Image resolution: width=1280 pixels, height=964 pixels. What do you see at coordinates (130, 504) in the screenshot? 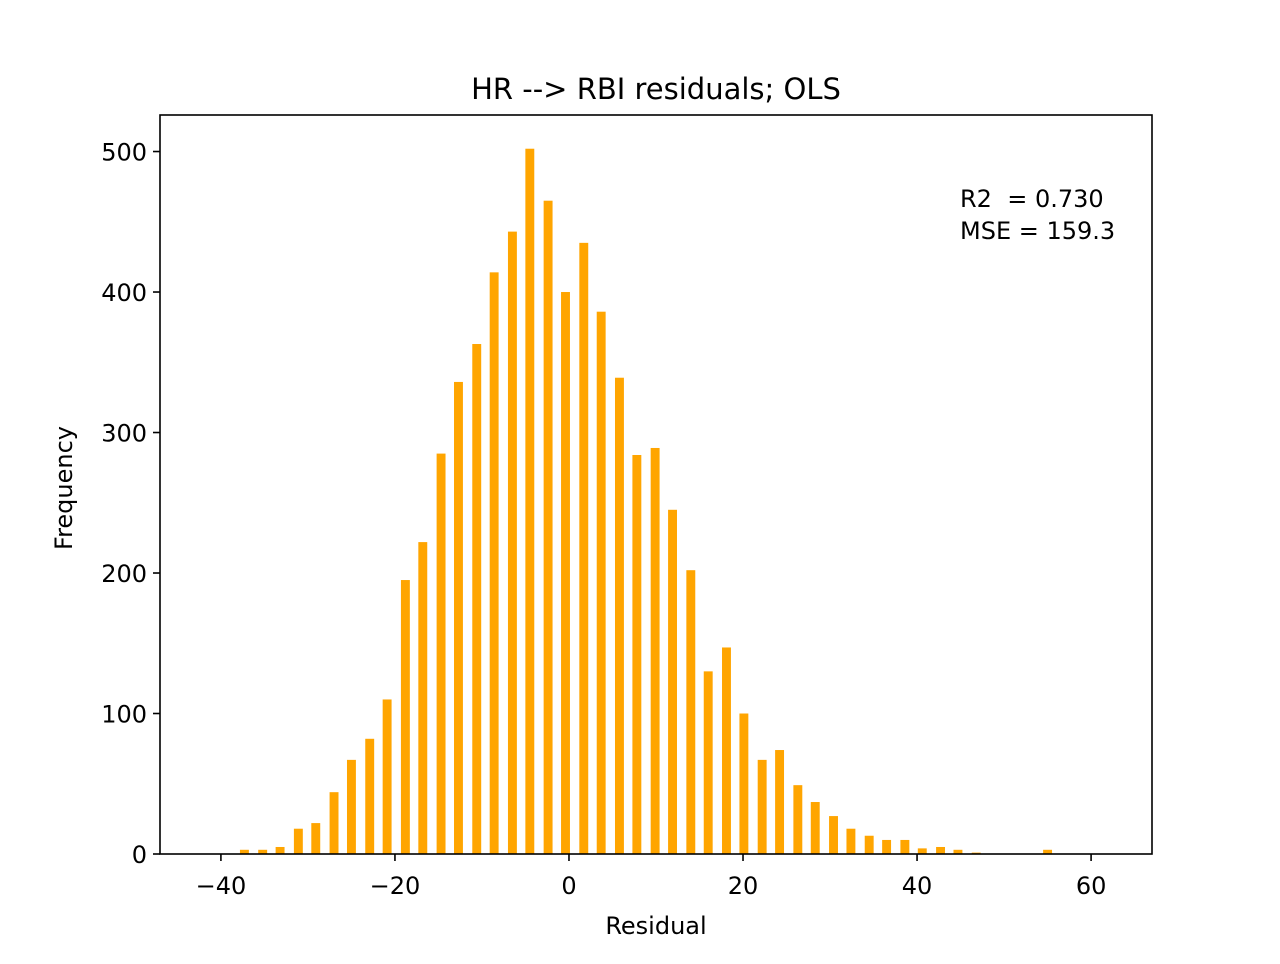
I see `y-axis: 0 100 200 300 400 500` at bounding box center [130, 504].